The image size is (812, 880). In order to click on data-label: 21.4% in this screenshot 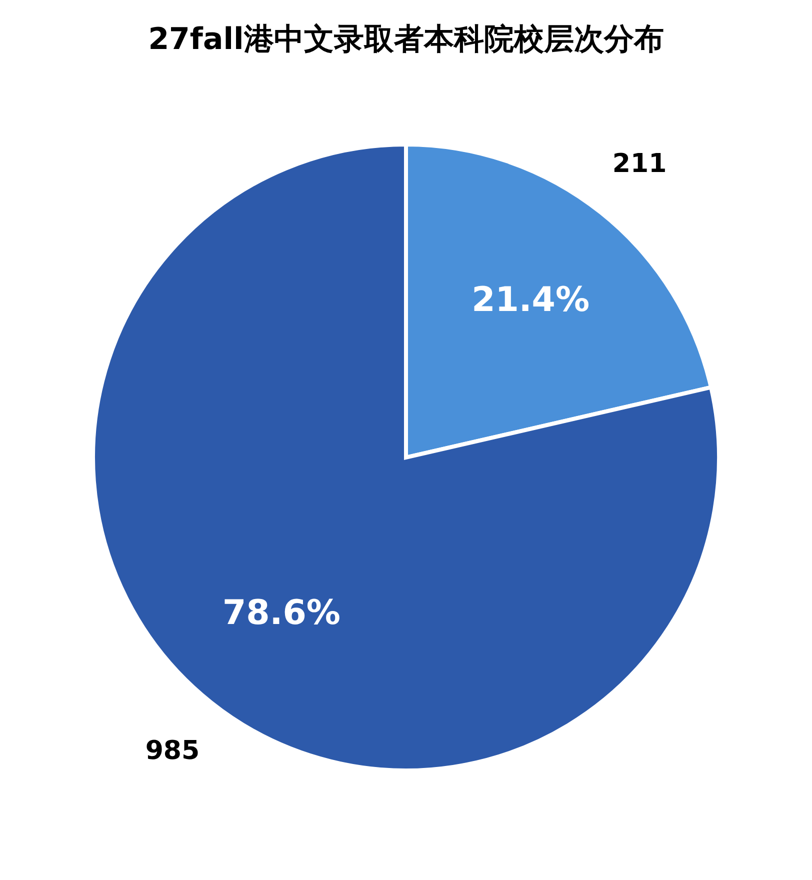, I will do `click(531, 300)`.